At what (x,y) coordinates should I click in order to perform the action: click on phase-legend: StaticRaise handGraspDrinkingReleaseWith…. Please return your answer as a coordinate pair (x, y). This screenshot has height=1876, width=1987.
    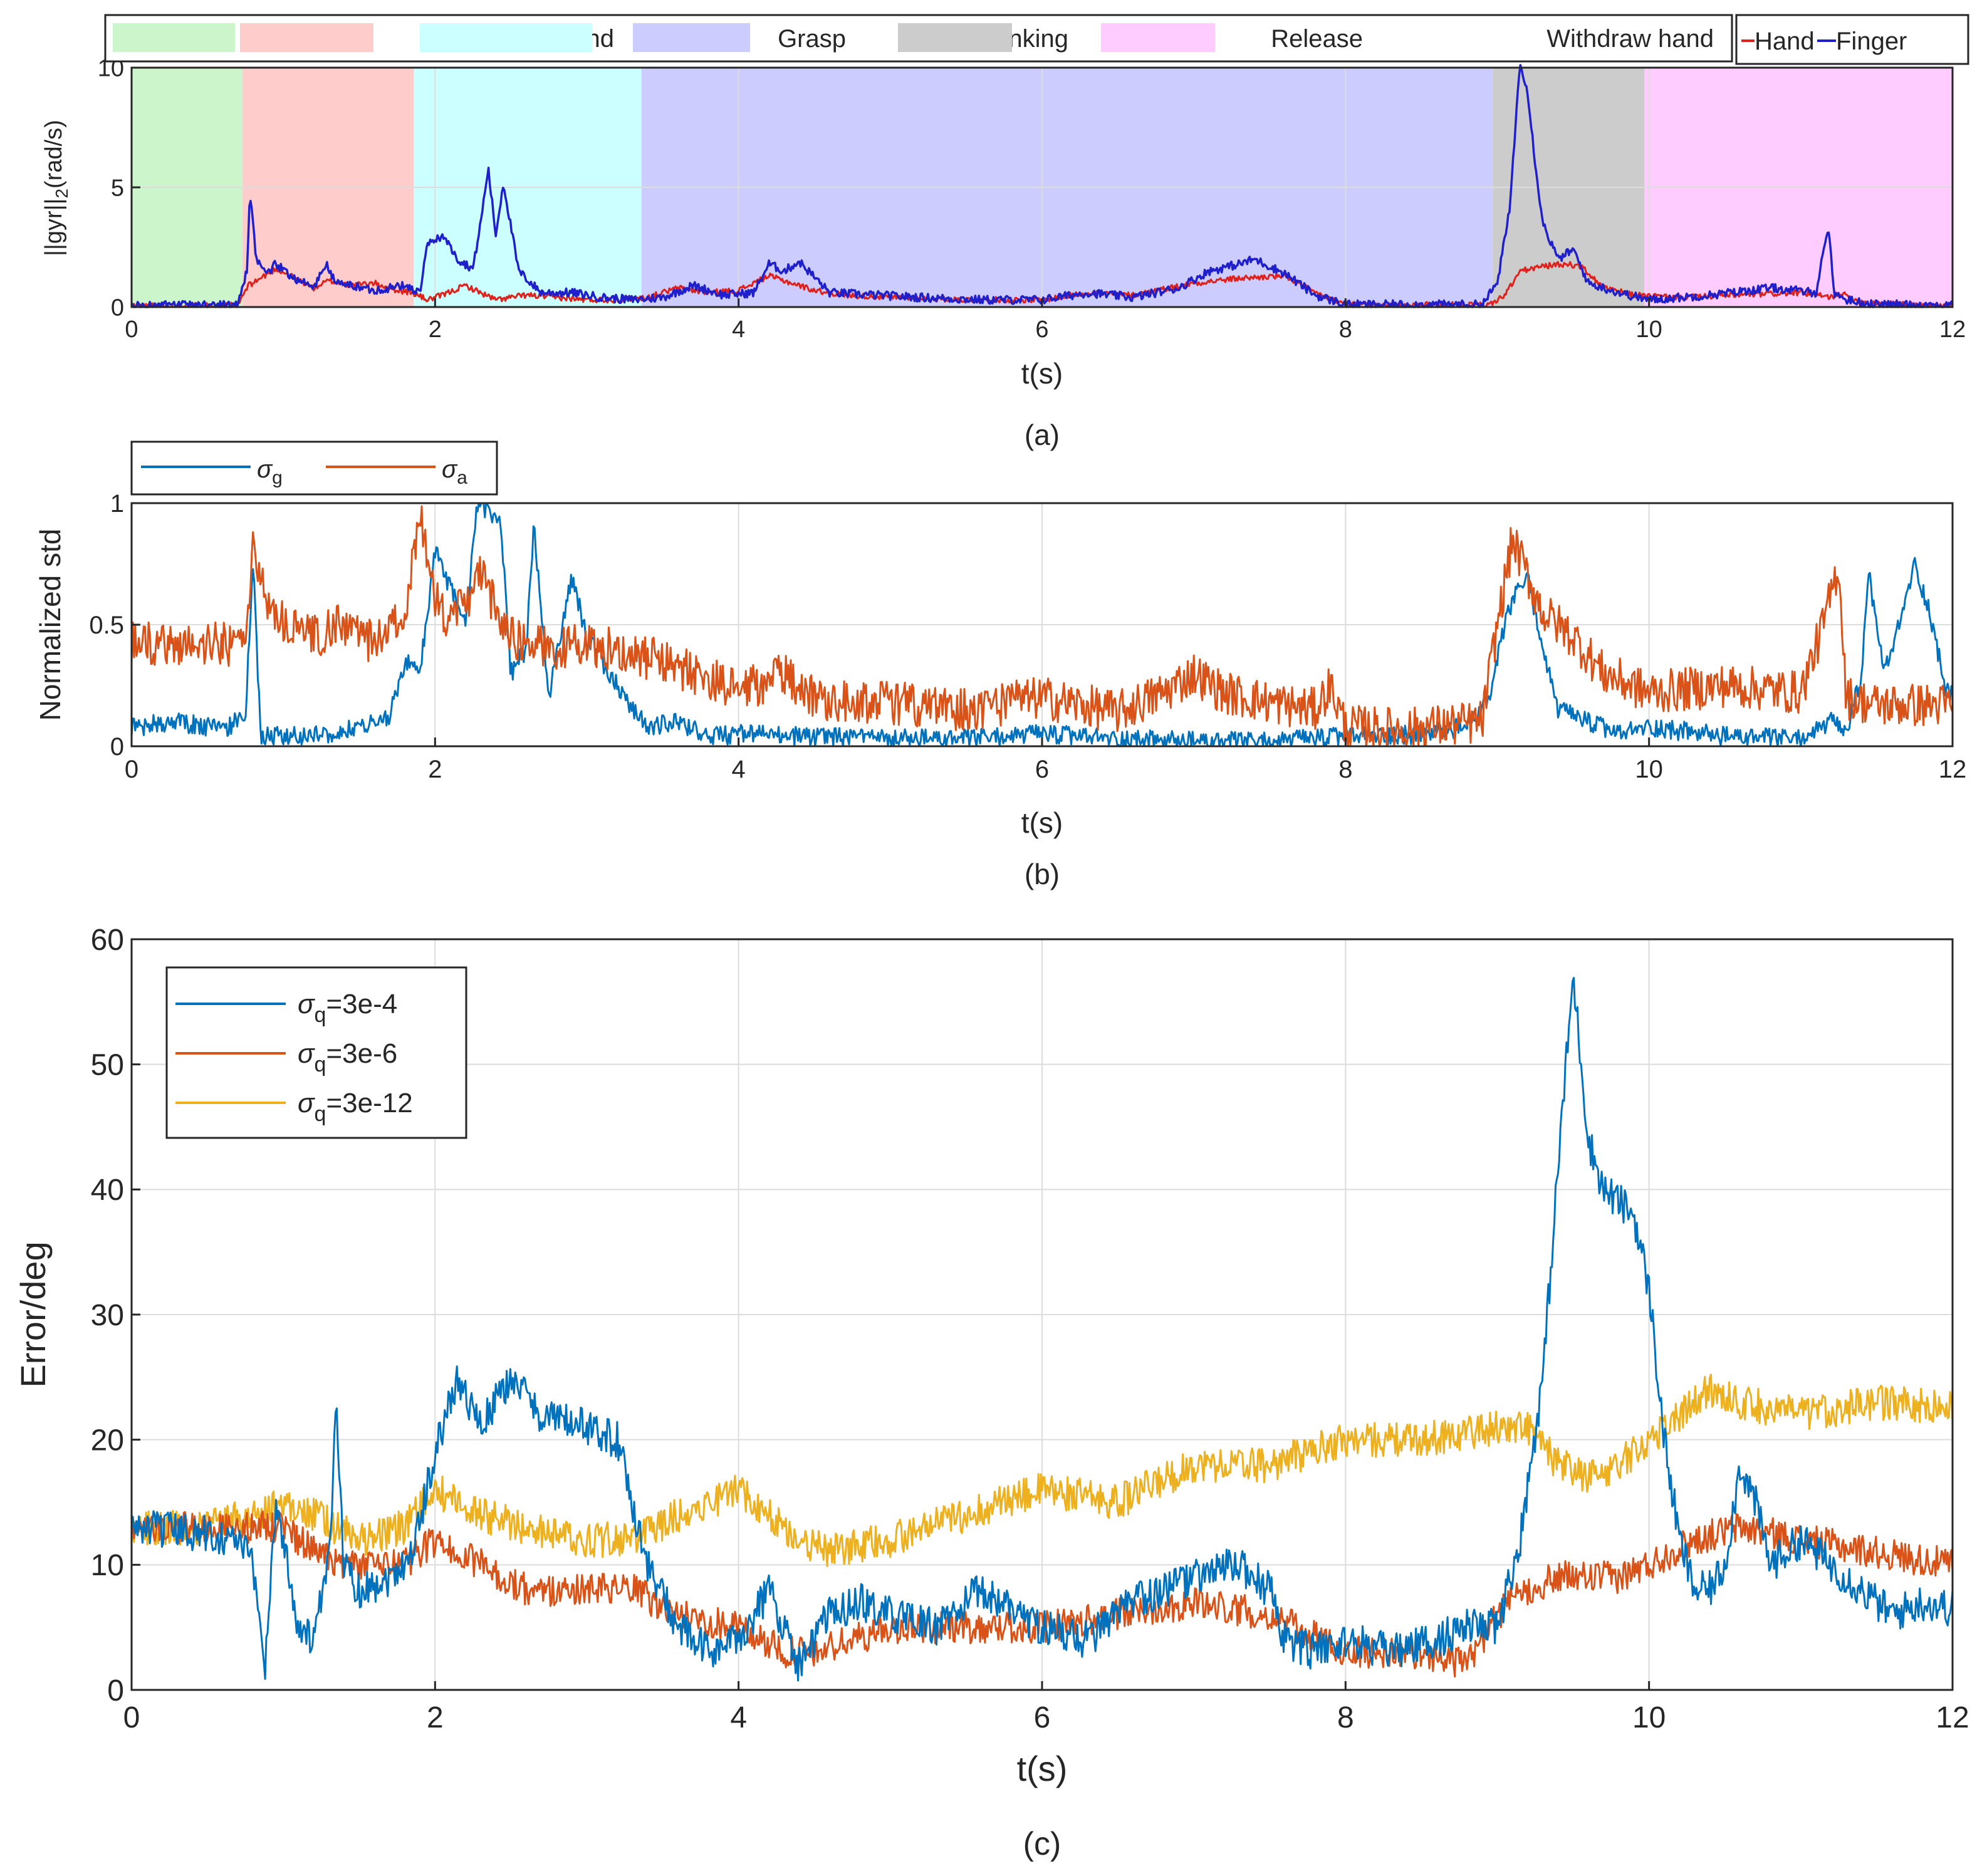
    Looking at the image, I should click on (919, 38).